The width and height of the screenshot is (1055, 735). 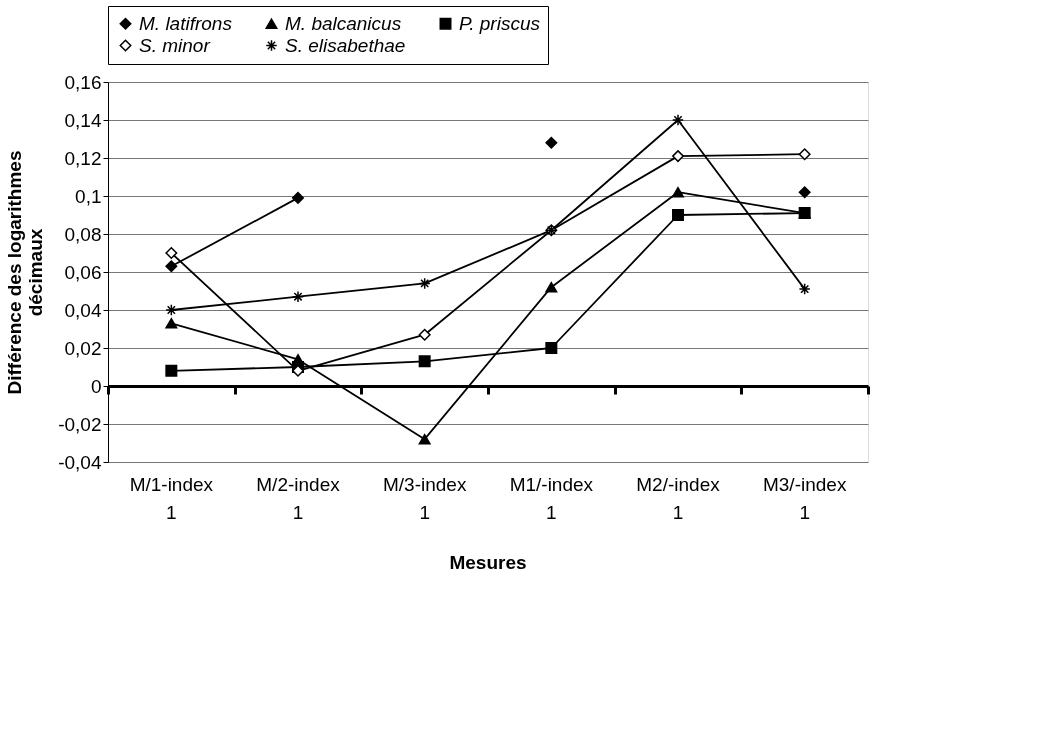 I want to click on y-tick-label: 0,06, so click(x=83, y=272).